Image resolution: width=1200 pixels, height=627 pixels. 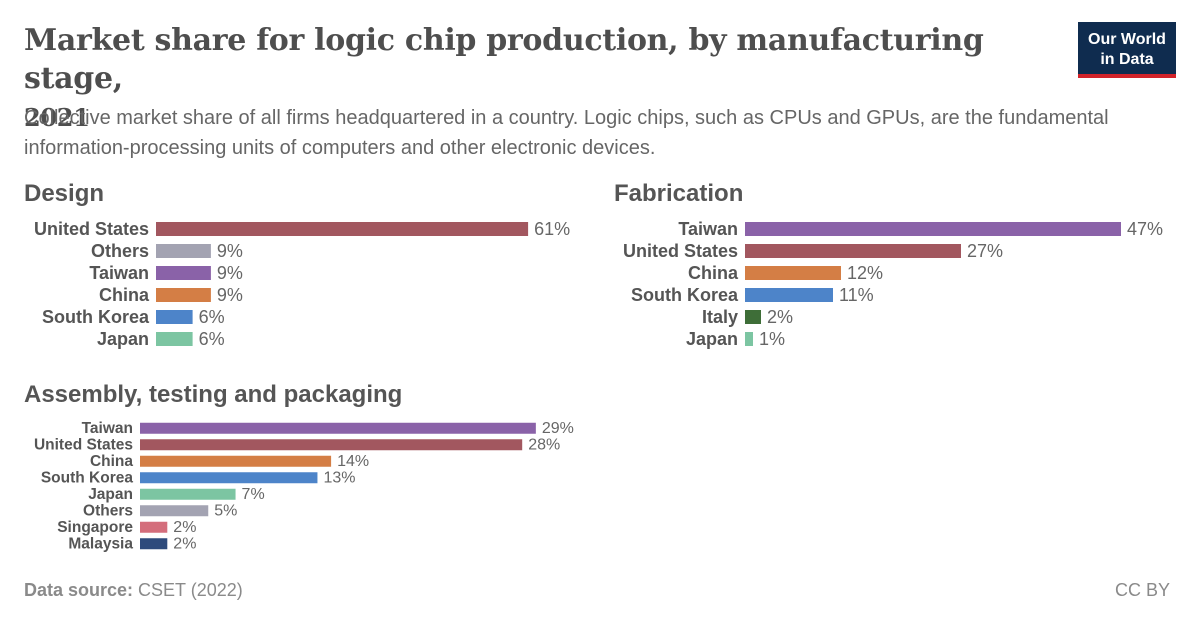 I want to click on value-label-japan: 6%, so click(x=212, y=339).